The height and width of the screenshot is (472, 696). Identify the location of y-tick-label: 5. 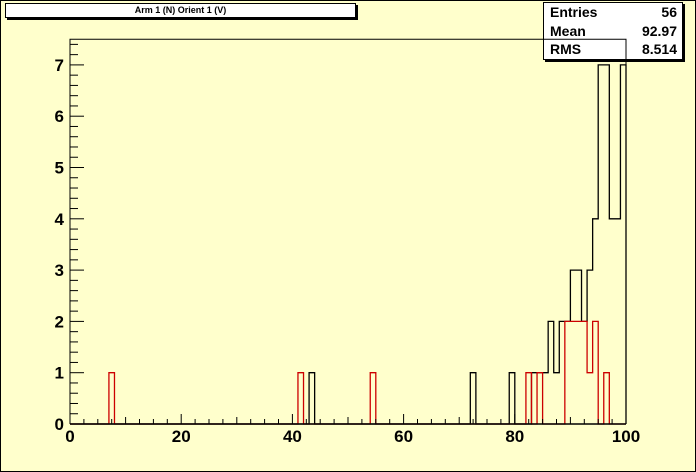
(59, 168).